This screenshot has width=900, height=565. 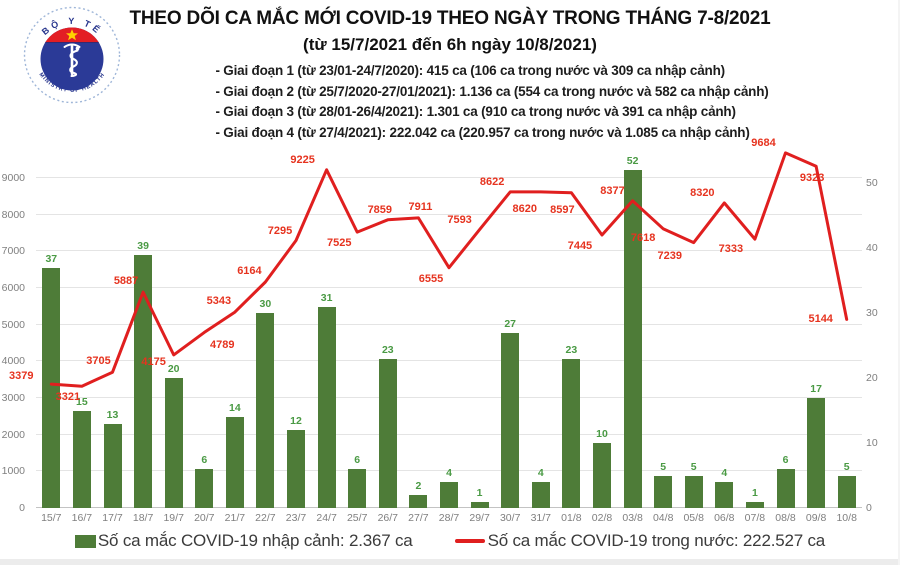 I want to click on x-axis-label: 06/8, so click(x=724, y=518).